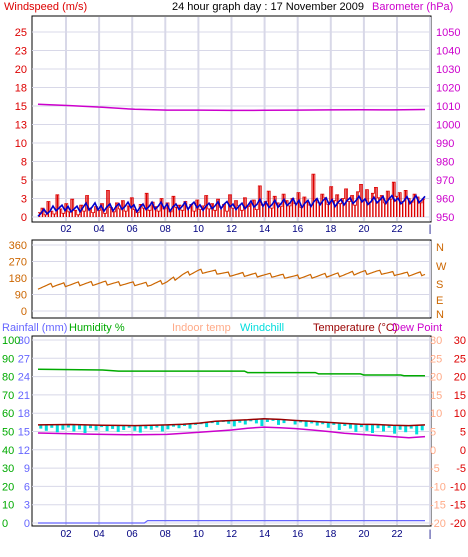 The width and height of the screenshot is (468, 557). I want to click on indoor-temp-tick: 5, so click(433, 433).